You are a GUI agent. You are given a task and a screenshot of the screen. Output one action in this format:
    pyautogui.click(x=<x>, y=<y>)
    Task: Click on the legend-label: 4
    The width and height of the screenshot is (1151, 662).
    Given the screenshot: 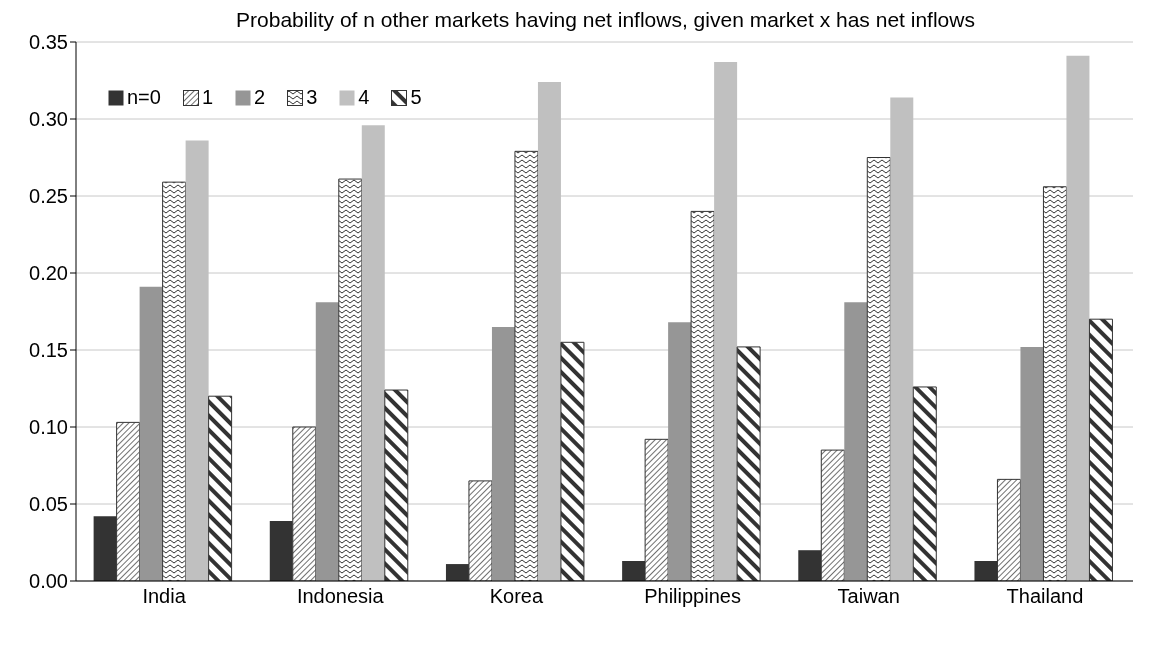 What is the action you would take?
    pyautogui.click(x=364, y=97)
    